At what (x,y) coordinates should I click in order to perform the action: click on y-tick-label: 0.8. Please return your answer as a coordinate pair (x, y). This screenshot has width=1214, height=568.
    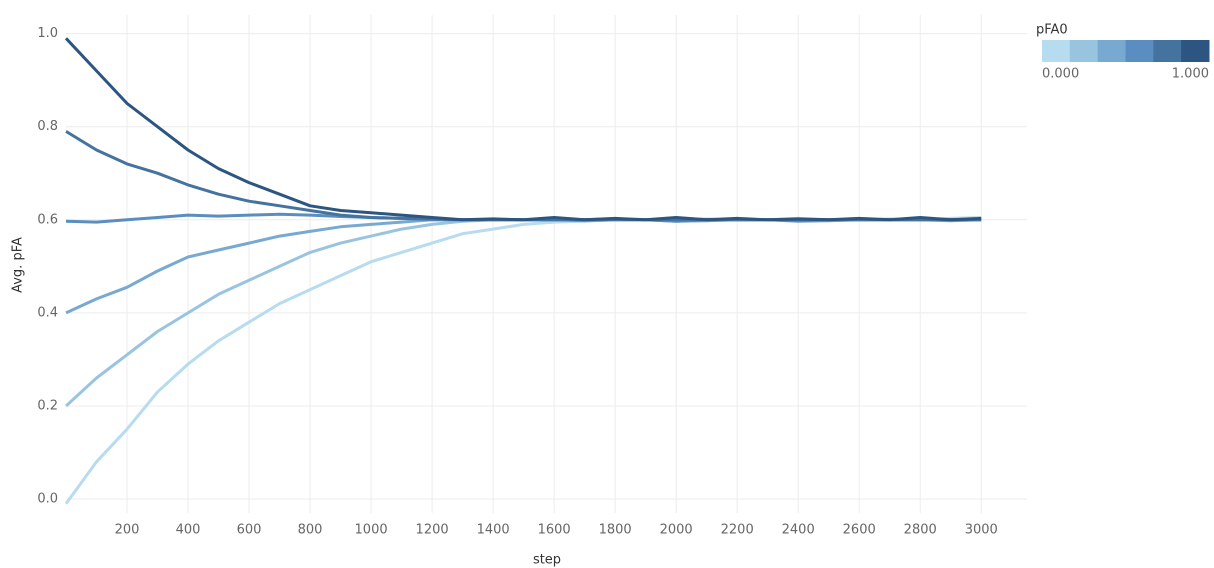
    Looking at the image, I should click on (47, 126).